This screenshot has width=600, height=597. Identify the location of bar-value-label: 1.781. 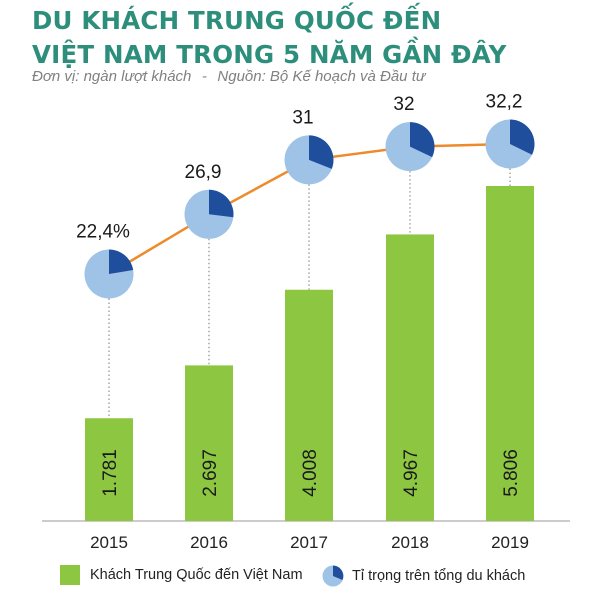
(110, 473).